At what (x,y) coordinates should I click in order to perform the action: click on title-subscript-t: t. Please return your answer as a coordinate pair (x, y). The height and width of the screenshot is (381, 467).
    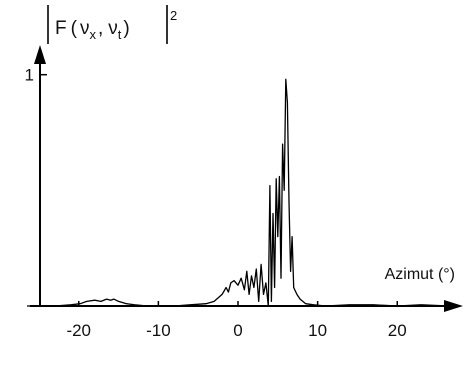
    Looking at the image, I should click on (120, 34).